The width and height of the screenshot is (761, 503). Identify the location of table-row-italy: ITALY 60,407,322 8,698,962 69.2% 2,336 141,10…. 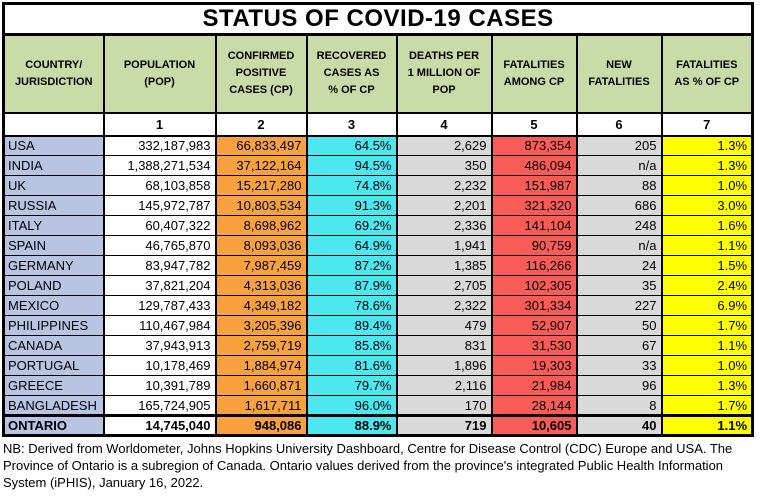
(378, 225).